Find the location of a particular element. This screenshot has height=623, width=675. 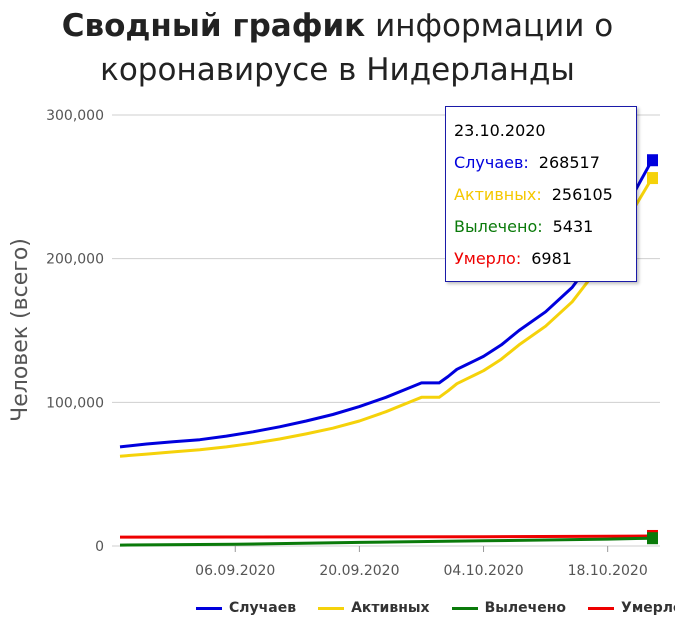

legend-label: Активных is located at coordinates (390, 608).